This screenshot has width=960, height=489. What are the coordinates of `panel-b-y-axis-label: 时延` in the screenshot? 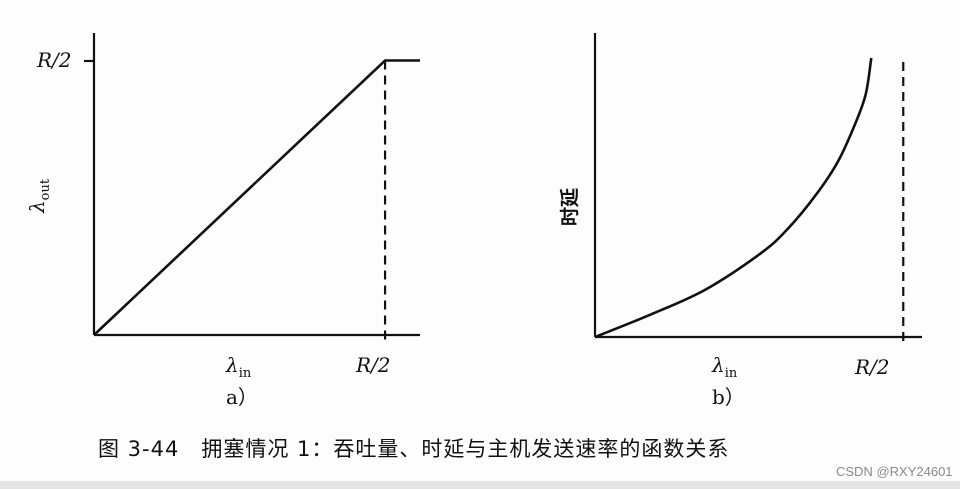 It's located at (570, 206).